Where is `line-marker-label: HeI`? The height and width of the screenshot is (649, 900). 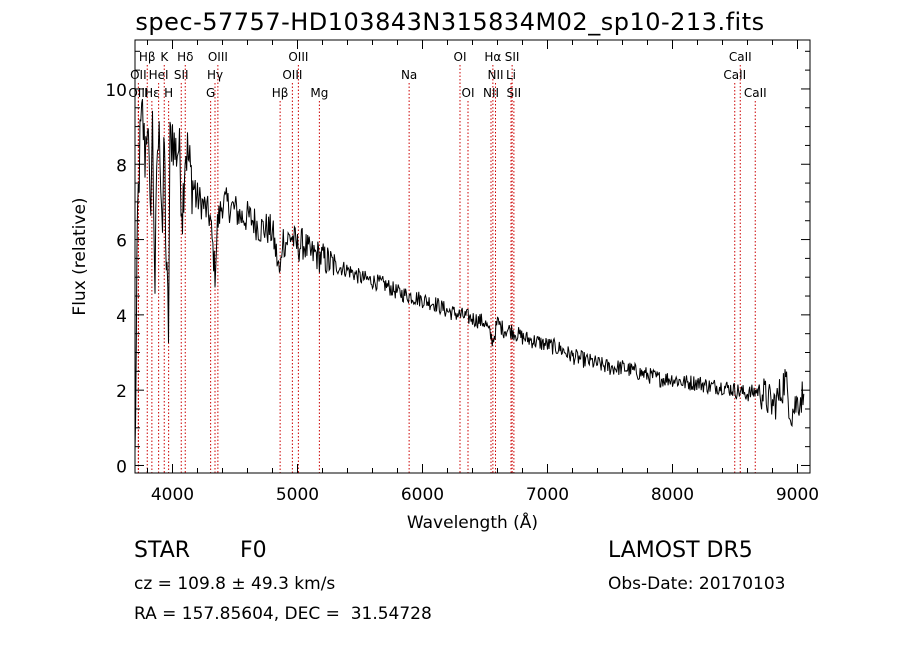
line-marker-label: HeI is located at coordinates (159, 75).